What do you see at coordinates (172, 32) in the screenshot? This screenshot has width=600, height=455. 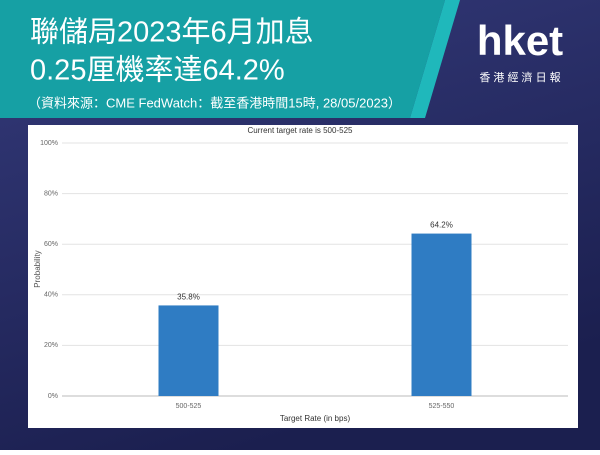 I see `headline: 聯儲局2023年6月加息` at bounding box center [172, 32].